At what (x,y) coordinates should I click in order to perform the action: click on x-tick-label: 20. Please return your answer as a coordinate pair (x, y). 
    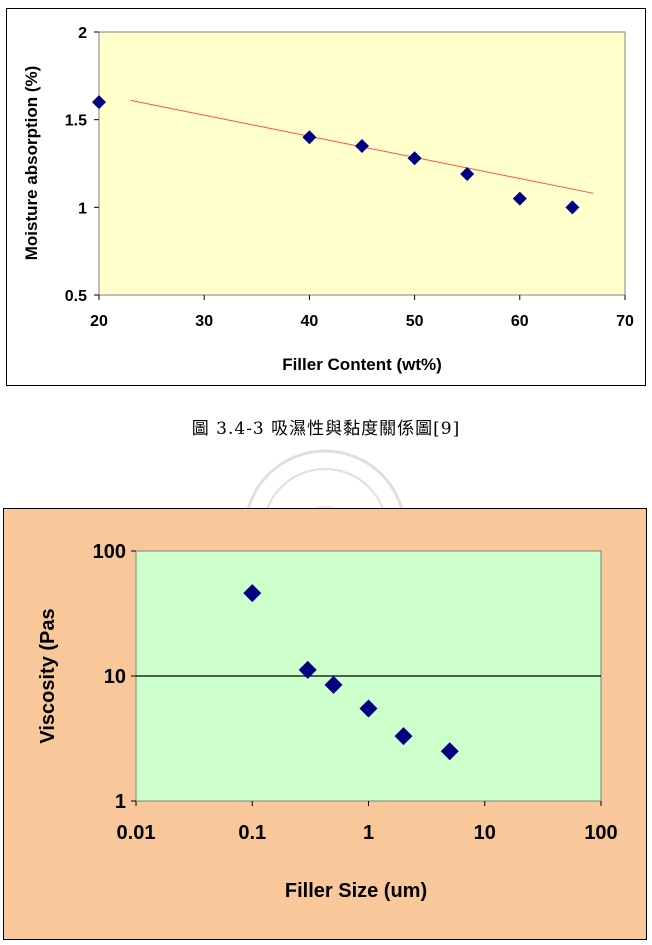
    Looking at the image, I should click on (99, 321).